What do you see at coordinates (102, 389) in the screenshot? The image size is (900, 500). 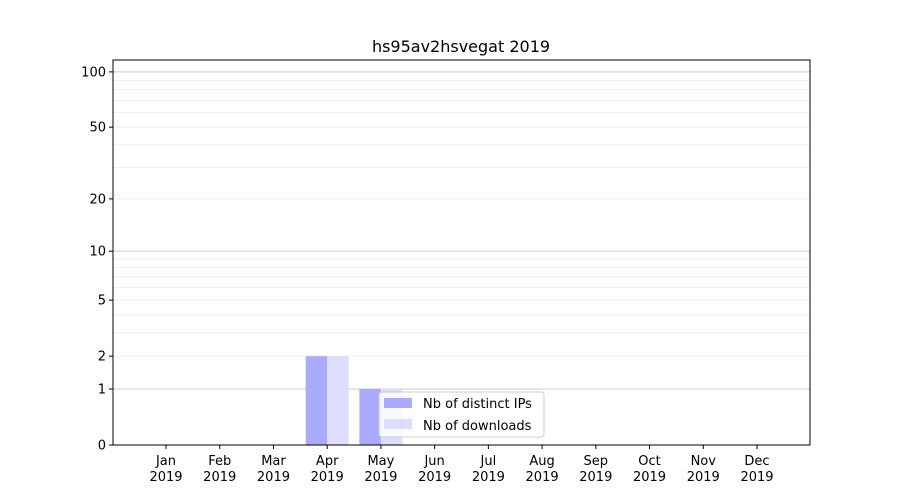 I see `y-tick-label: 1` at bounding box center [102, 389].